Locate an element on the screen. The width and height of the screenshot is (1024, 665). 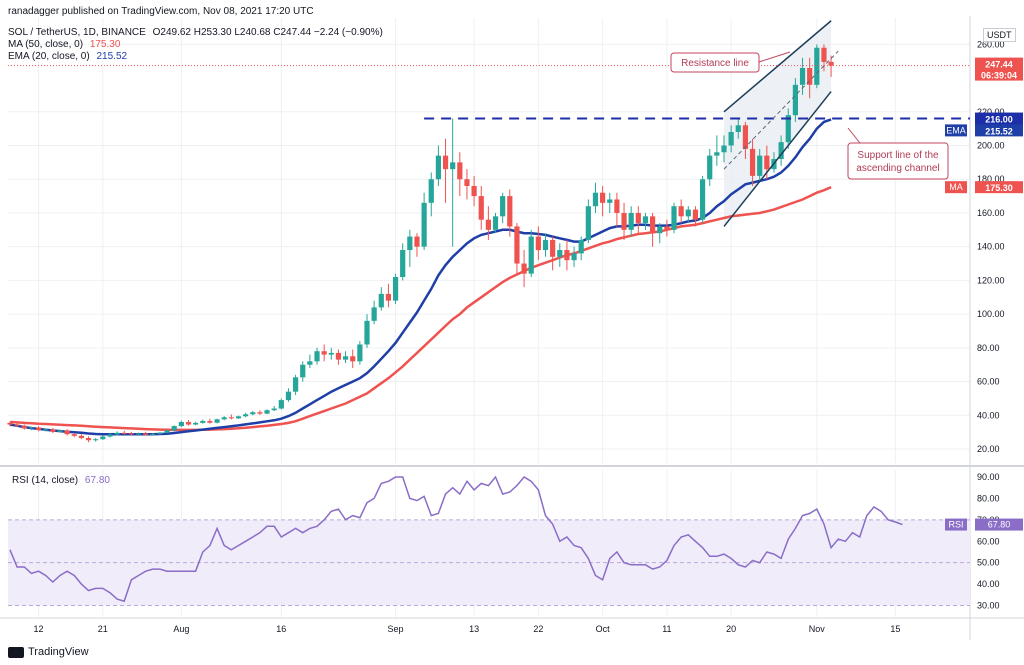
resistance-callout-box is located at coordinates (715, 62).